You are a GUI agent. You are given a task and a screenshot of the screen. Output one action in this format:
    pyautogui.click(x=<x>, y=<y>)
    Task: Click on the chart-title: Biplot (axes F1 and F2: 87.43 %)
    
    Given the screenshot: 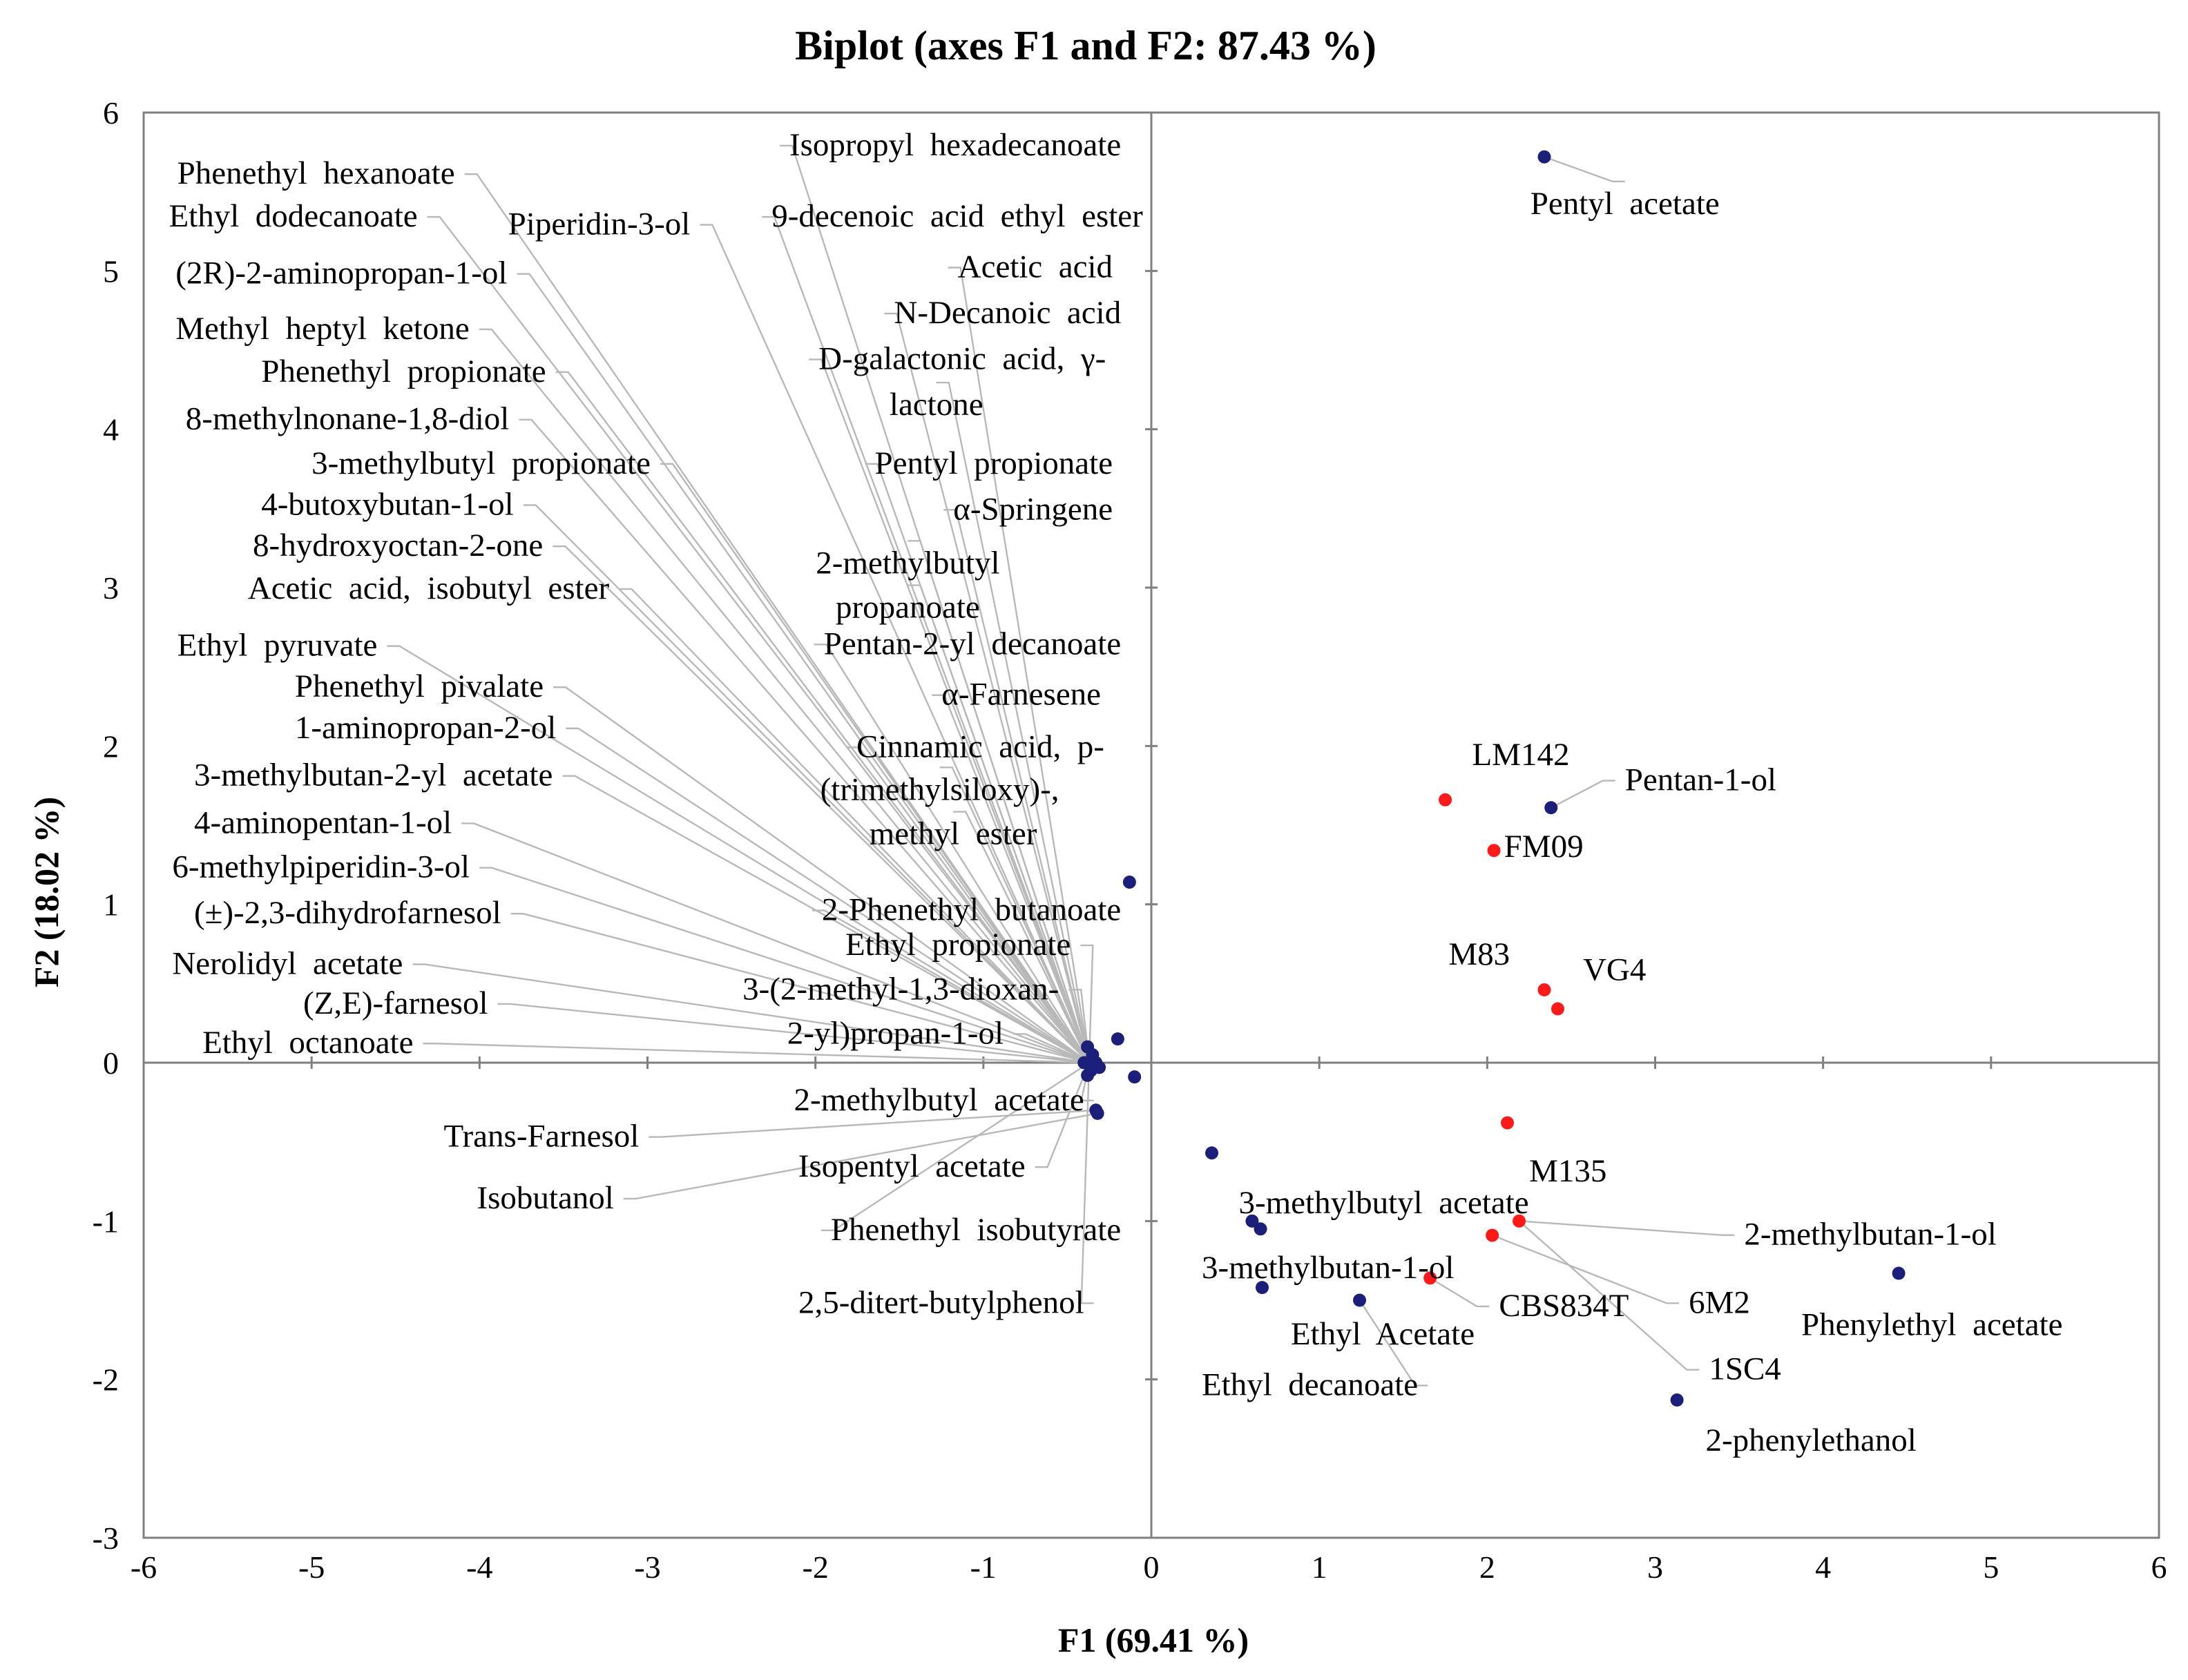 What is the action you would take?
    pyautogui.click(x=1085, y=45)
    